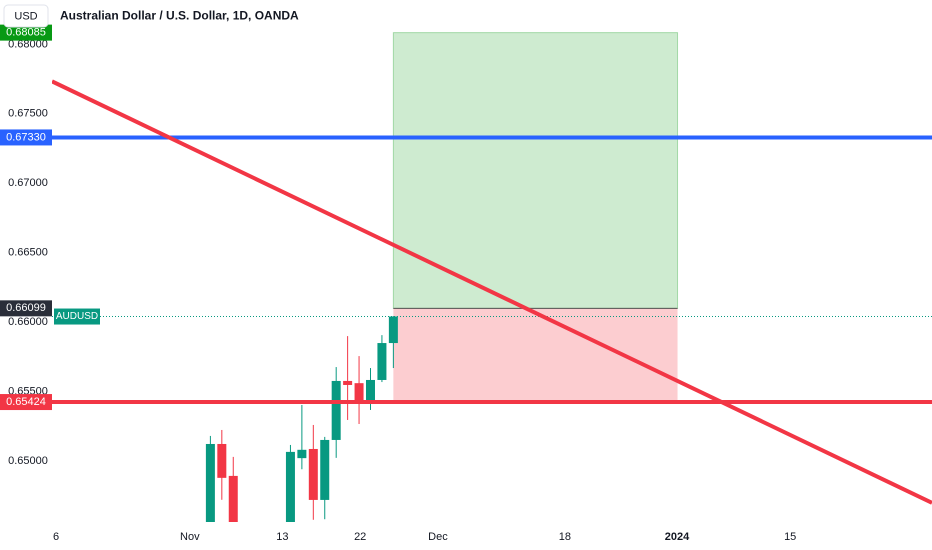 Image resolution: width=932 pixels, height=550 pixels. I want to click on x-tick-label: Nov, so click(190, 537).